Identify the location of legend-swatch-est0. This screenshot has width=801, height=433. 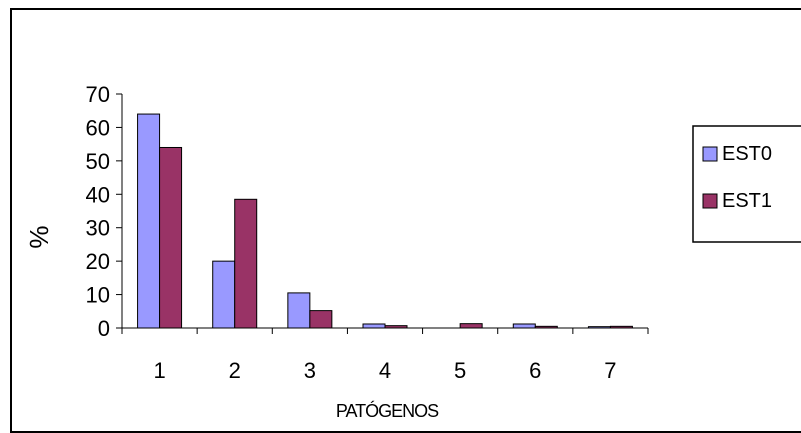
(710, 154).